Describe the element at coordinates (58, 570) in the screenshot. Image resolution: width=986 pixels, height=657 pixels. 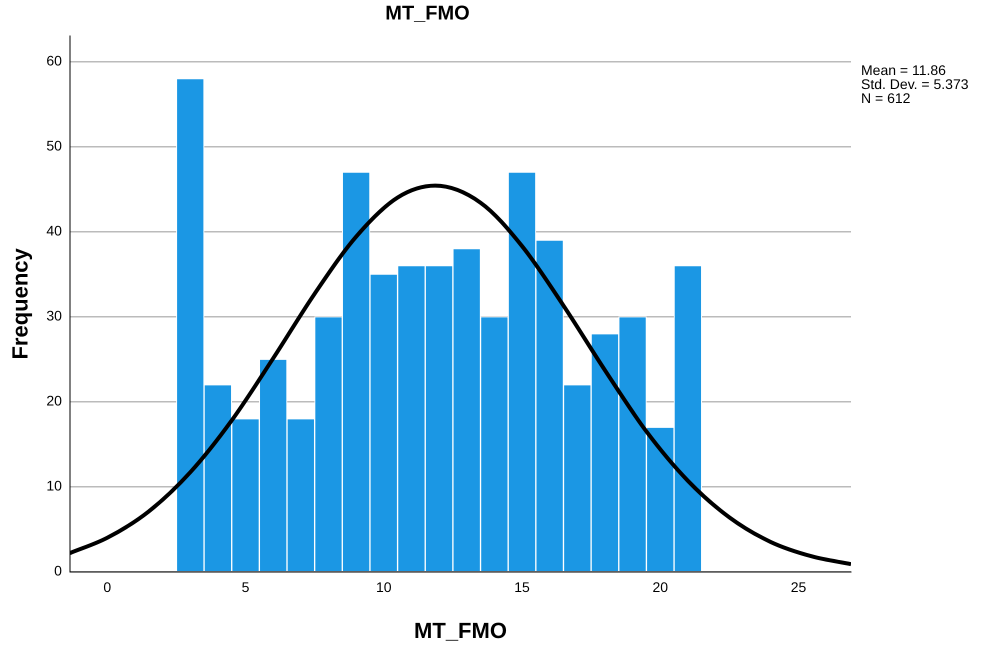
I see `y-tick-label: 0` at that location.